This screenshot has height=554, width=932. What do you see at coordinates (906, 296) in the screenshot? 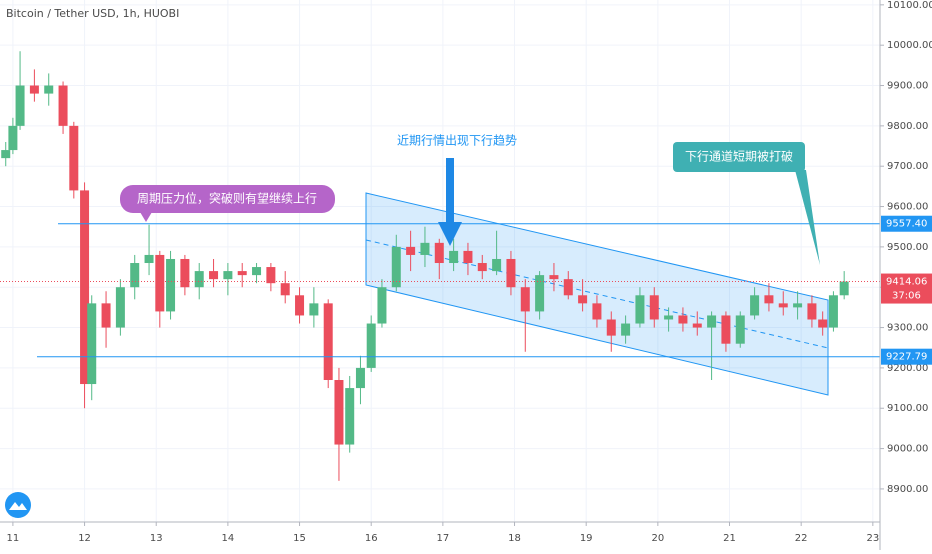
I see `countdown: 37:06` at bounding box center [906, 296].